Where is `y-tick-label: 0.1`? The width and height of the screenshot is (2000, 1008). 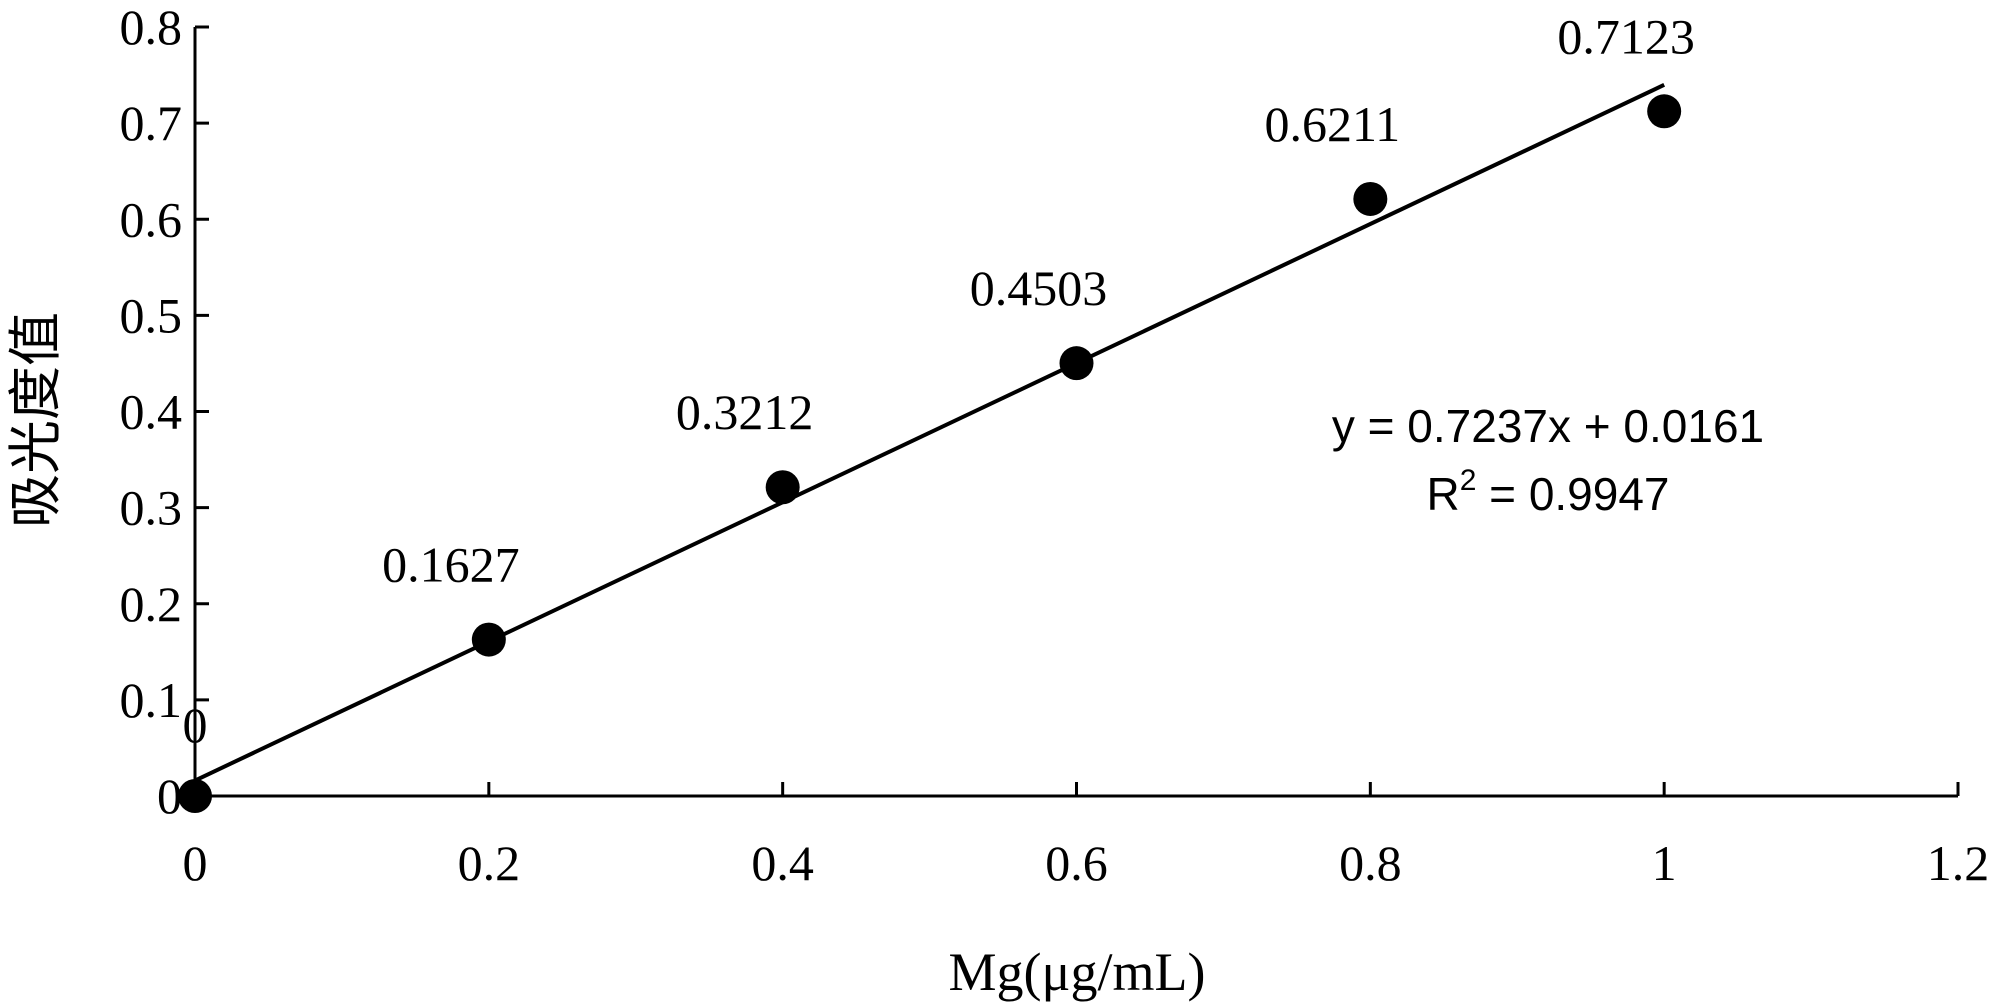
y-tick-label: 0.1 is located at coordinates (151, 700).